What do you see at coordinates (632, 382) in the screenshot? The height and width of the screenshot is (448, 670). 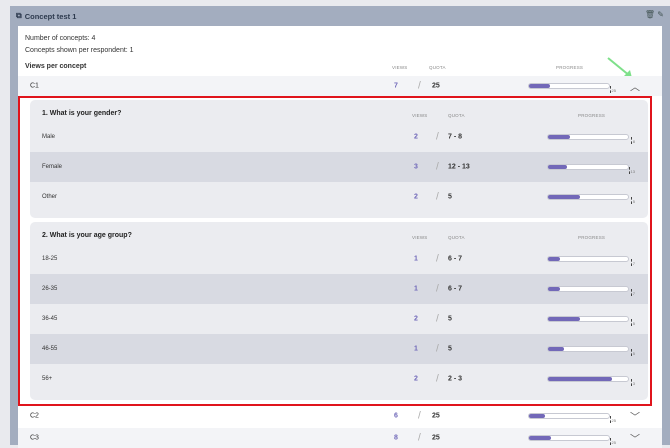 I see `progress-target: 3` at bounding box center [632, 382].